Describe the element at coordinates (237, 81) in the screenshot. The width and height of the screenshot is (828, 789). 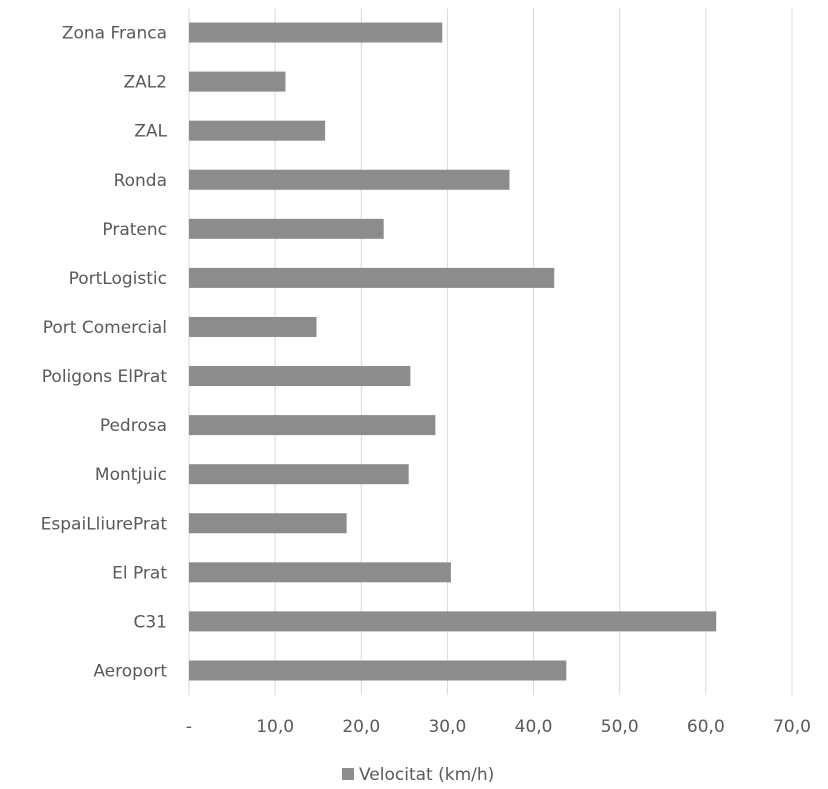
I see `bar-zal2` at that location.